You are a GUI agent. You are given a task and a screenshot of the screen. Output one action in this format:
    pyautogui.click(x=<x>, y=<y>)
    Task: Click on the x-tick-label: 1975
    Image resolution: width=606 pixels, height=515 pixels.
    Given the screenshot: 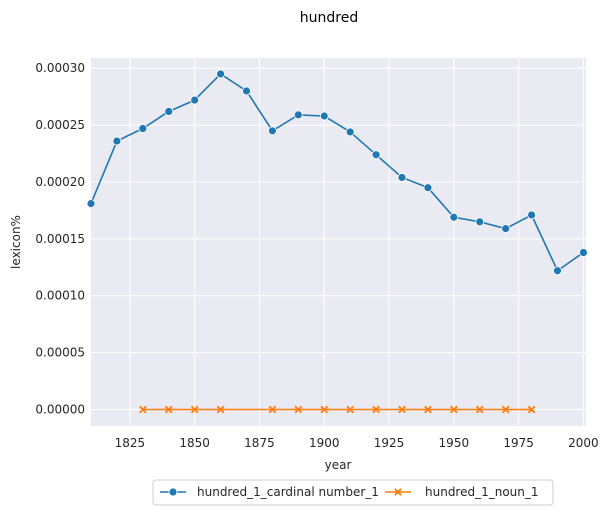 What is the action you would take?
    pyautogui.click(x=518, y=443)
    